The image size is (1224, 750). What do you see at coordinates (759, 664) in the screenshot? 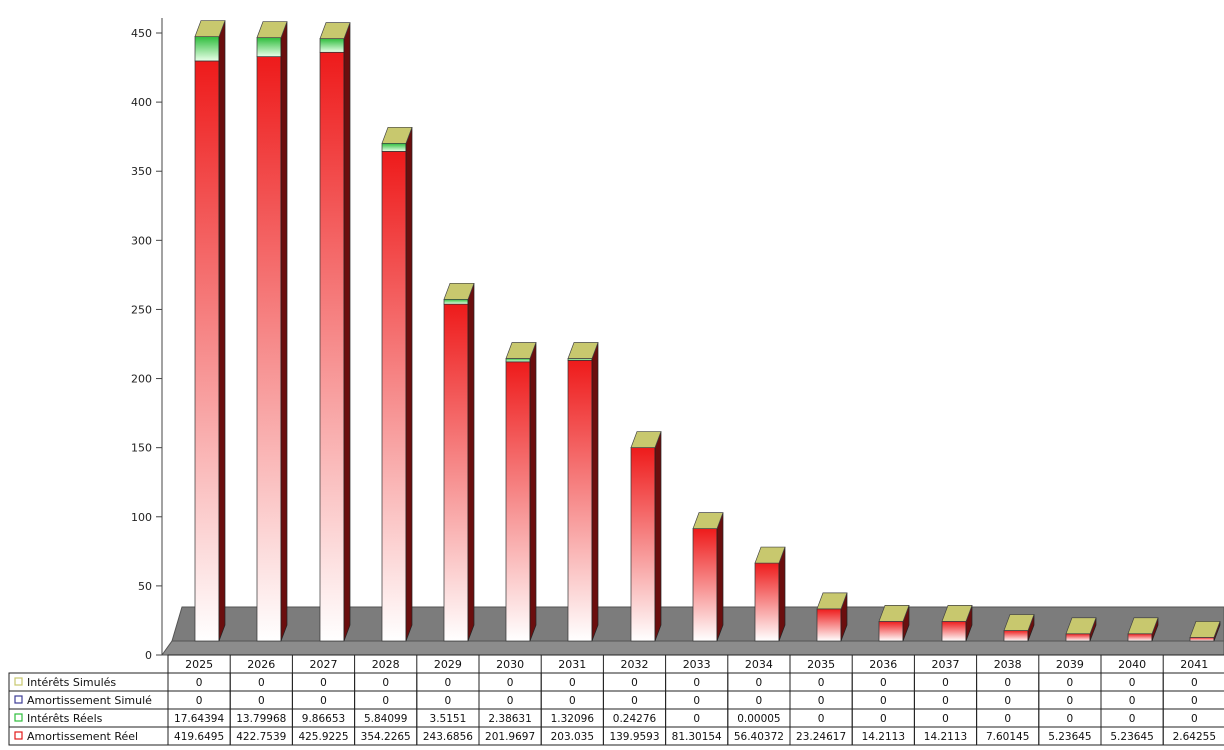
I see `x-tick-label: 2034` at bounding box center [759, 664].